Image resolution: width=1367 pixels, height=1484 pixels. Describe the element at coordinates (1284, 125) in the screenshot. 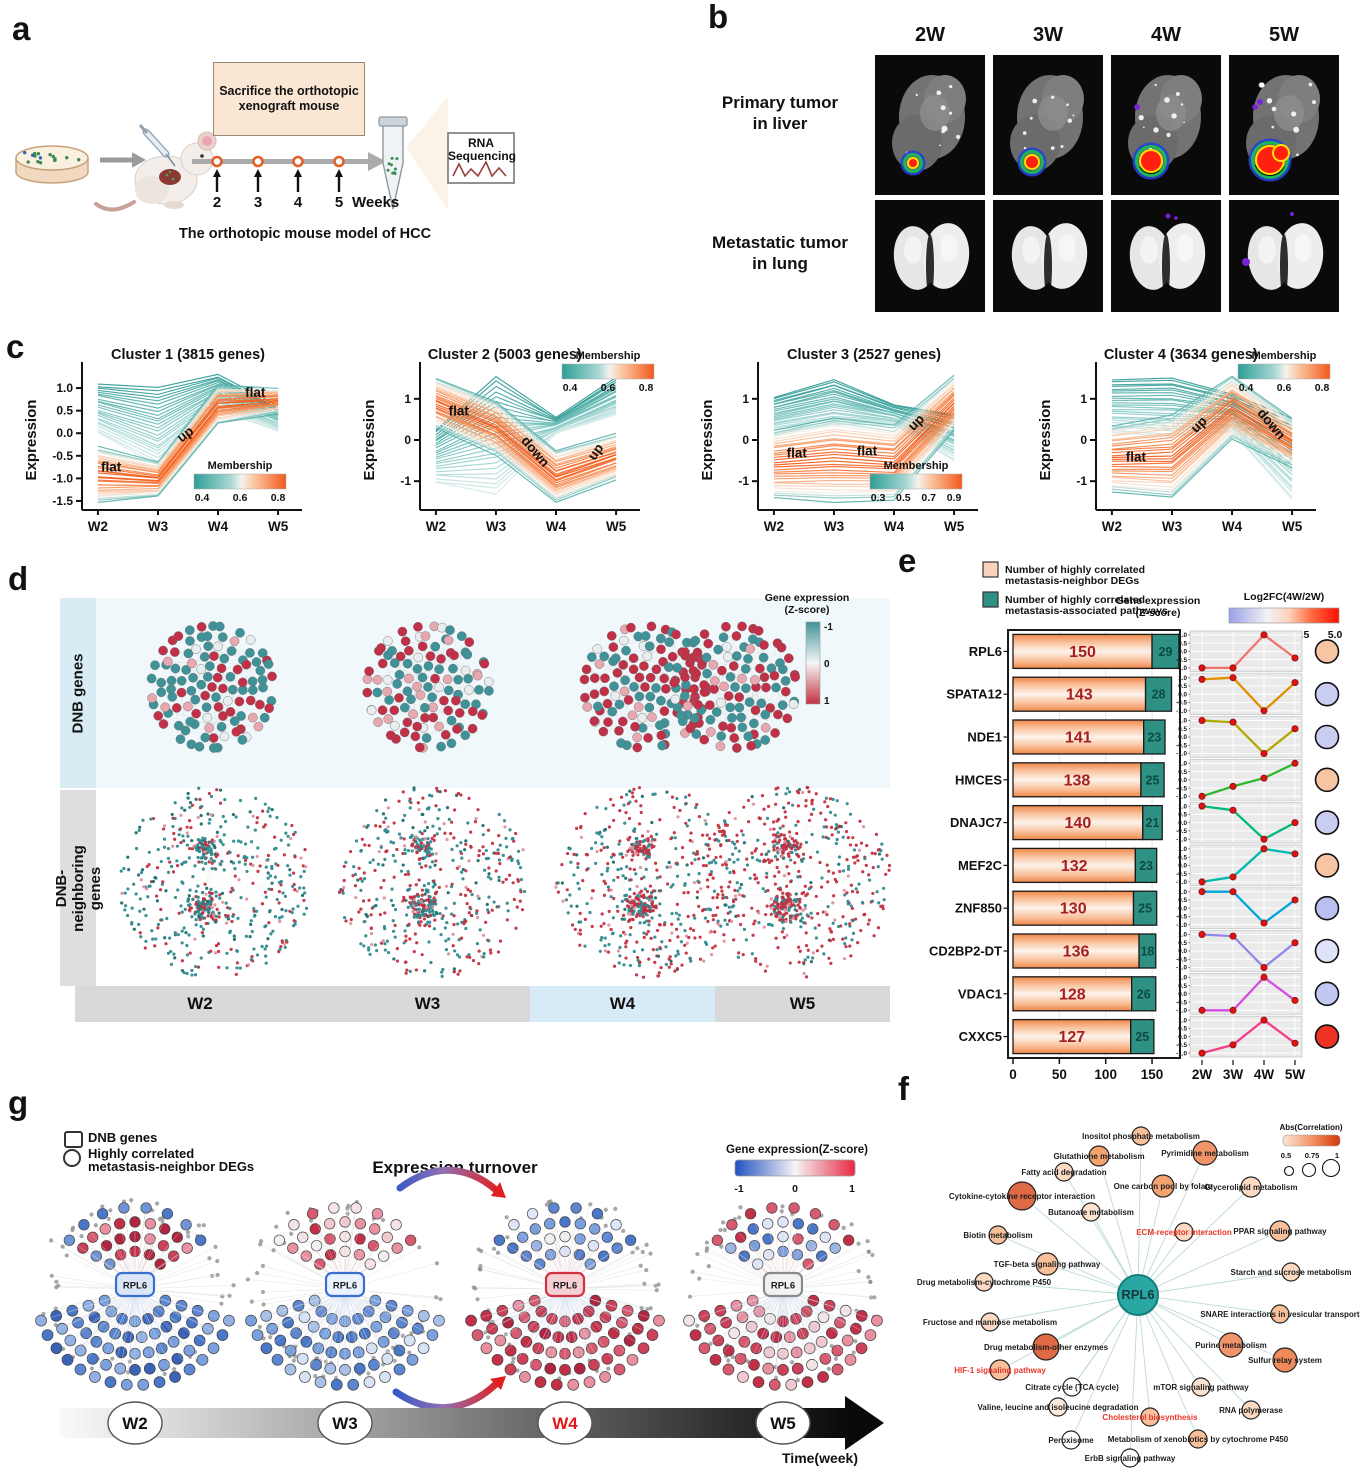

I see `liver-image-5W` at that location.